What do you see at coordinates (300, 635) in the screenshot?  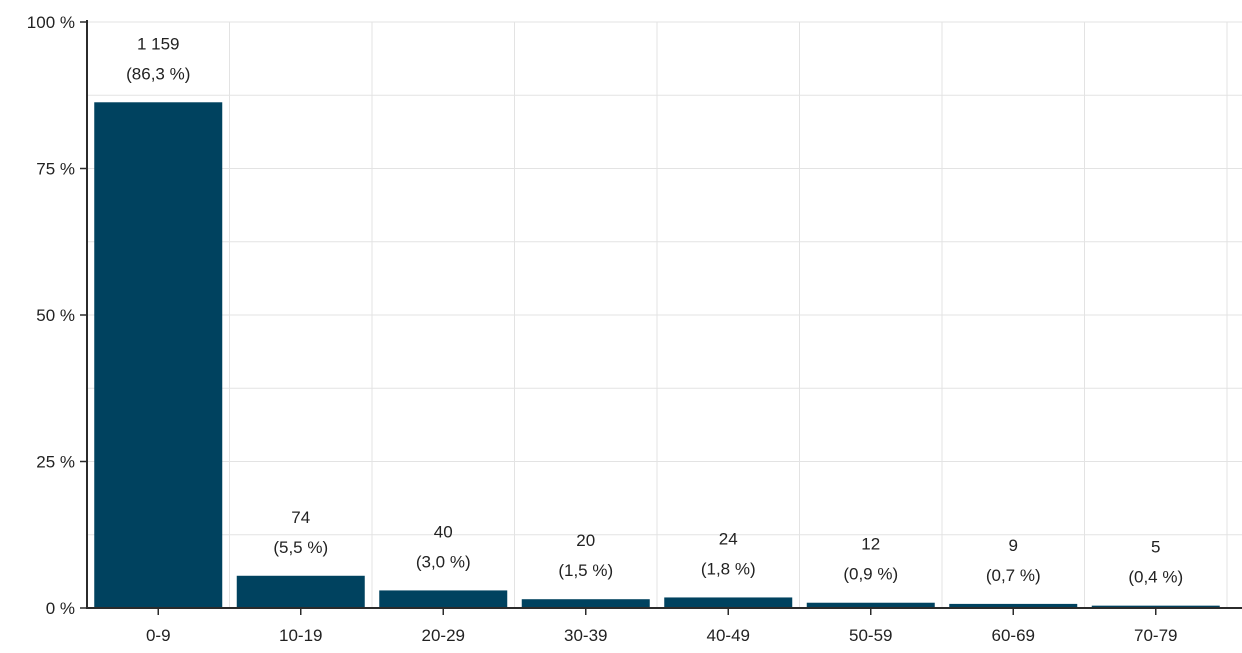 I see `x-tick-label: 10-19` at bounding box center [300, 635].